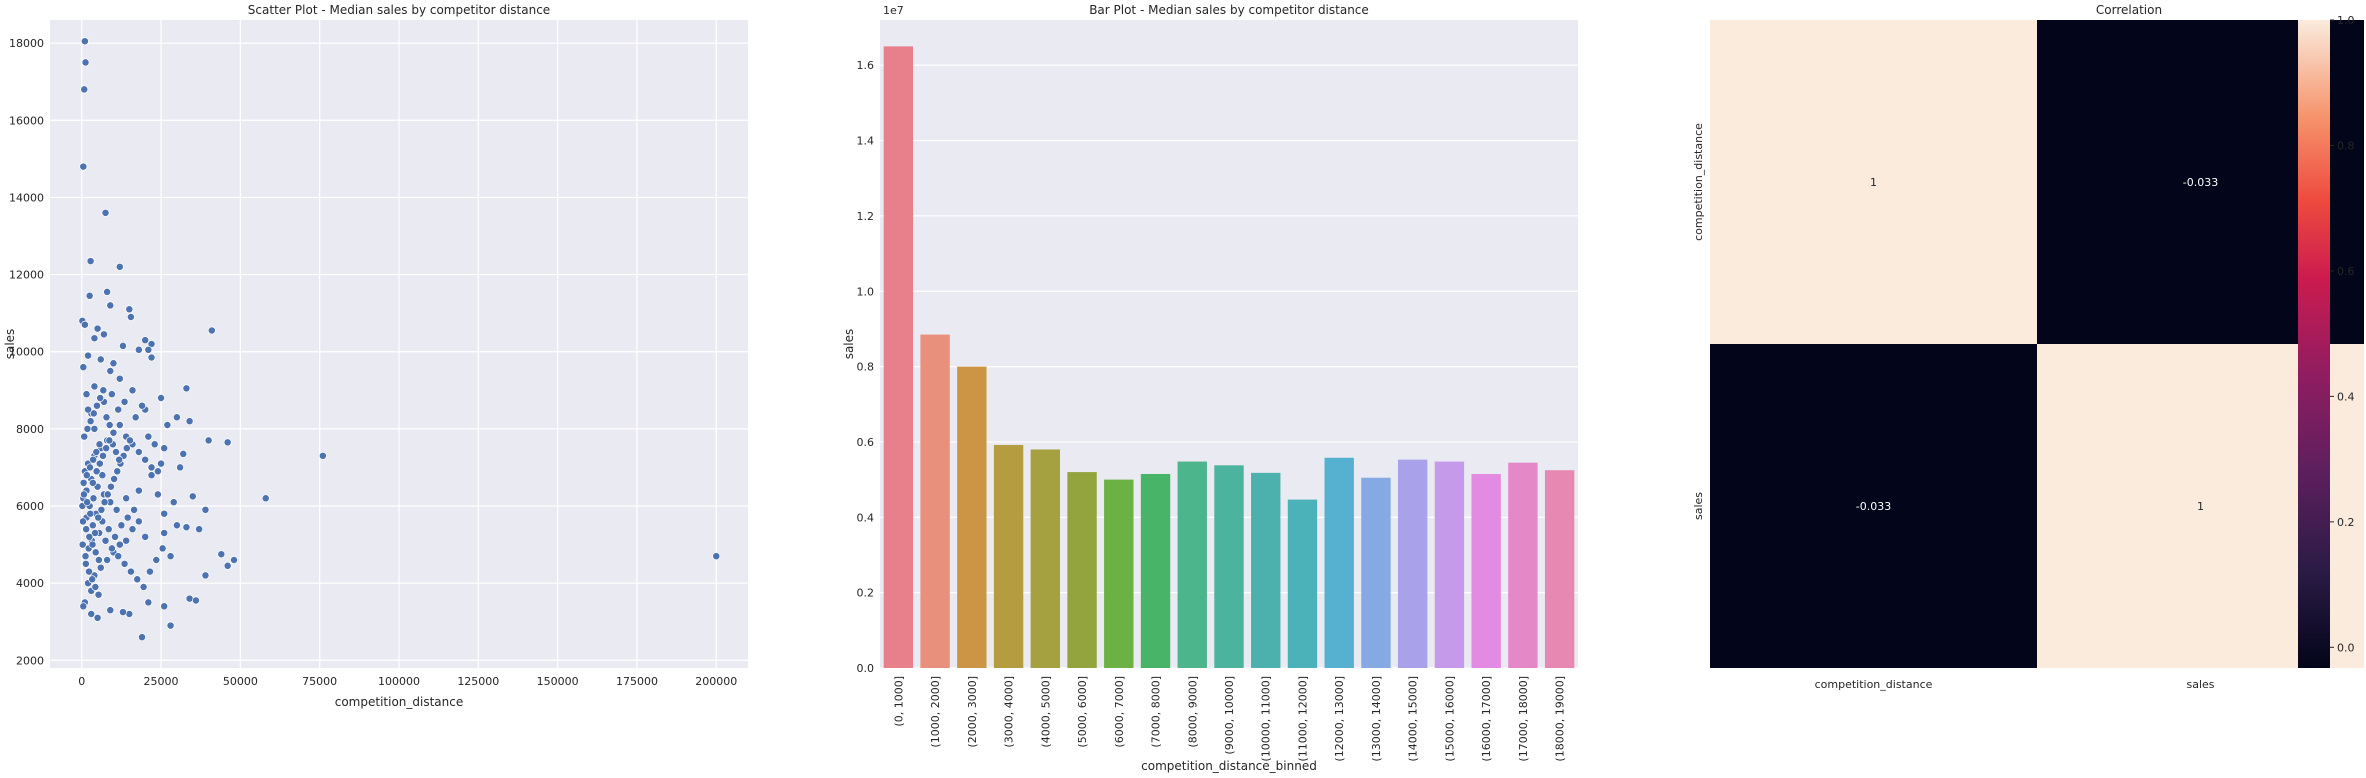 The image size is (2366, 778). I want to click on bar-x-tick-label: (17000, 18000], so click(1523, 719).